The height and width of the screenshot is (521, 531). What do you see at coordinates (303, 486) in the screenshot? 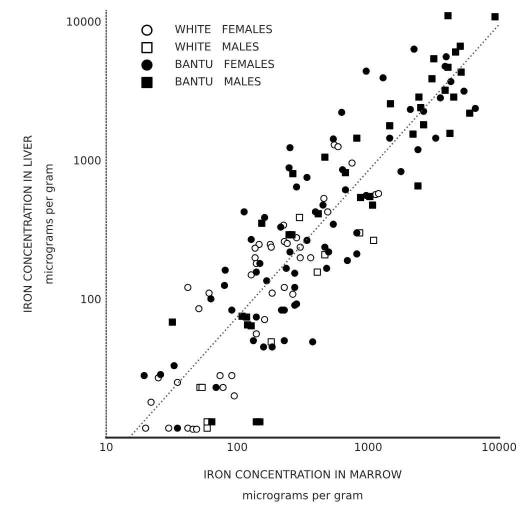
I see `x-axis-title: IRON CONCENTRATION IN MARROW micrograms per gram` at bounding box center [303, 486].